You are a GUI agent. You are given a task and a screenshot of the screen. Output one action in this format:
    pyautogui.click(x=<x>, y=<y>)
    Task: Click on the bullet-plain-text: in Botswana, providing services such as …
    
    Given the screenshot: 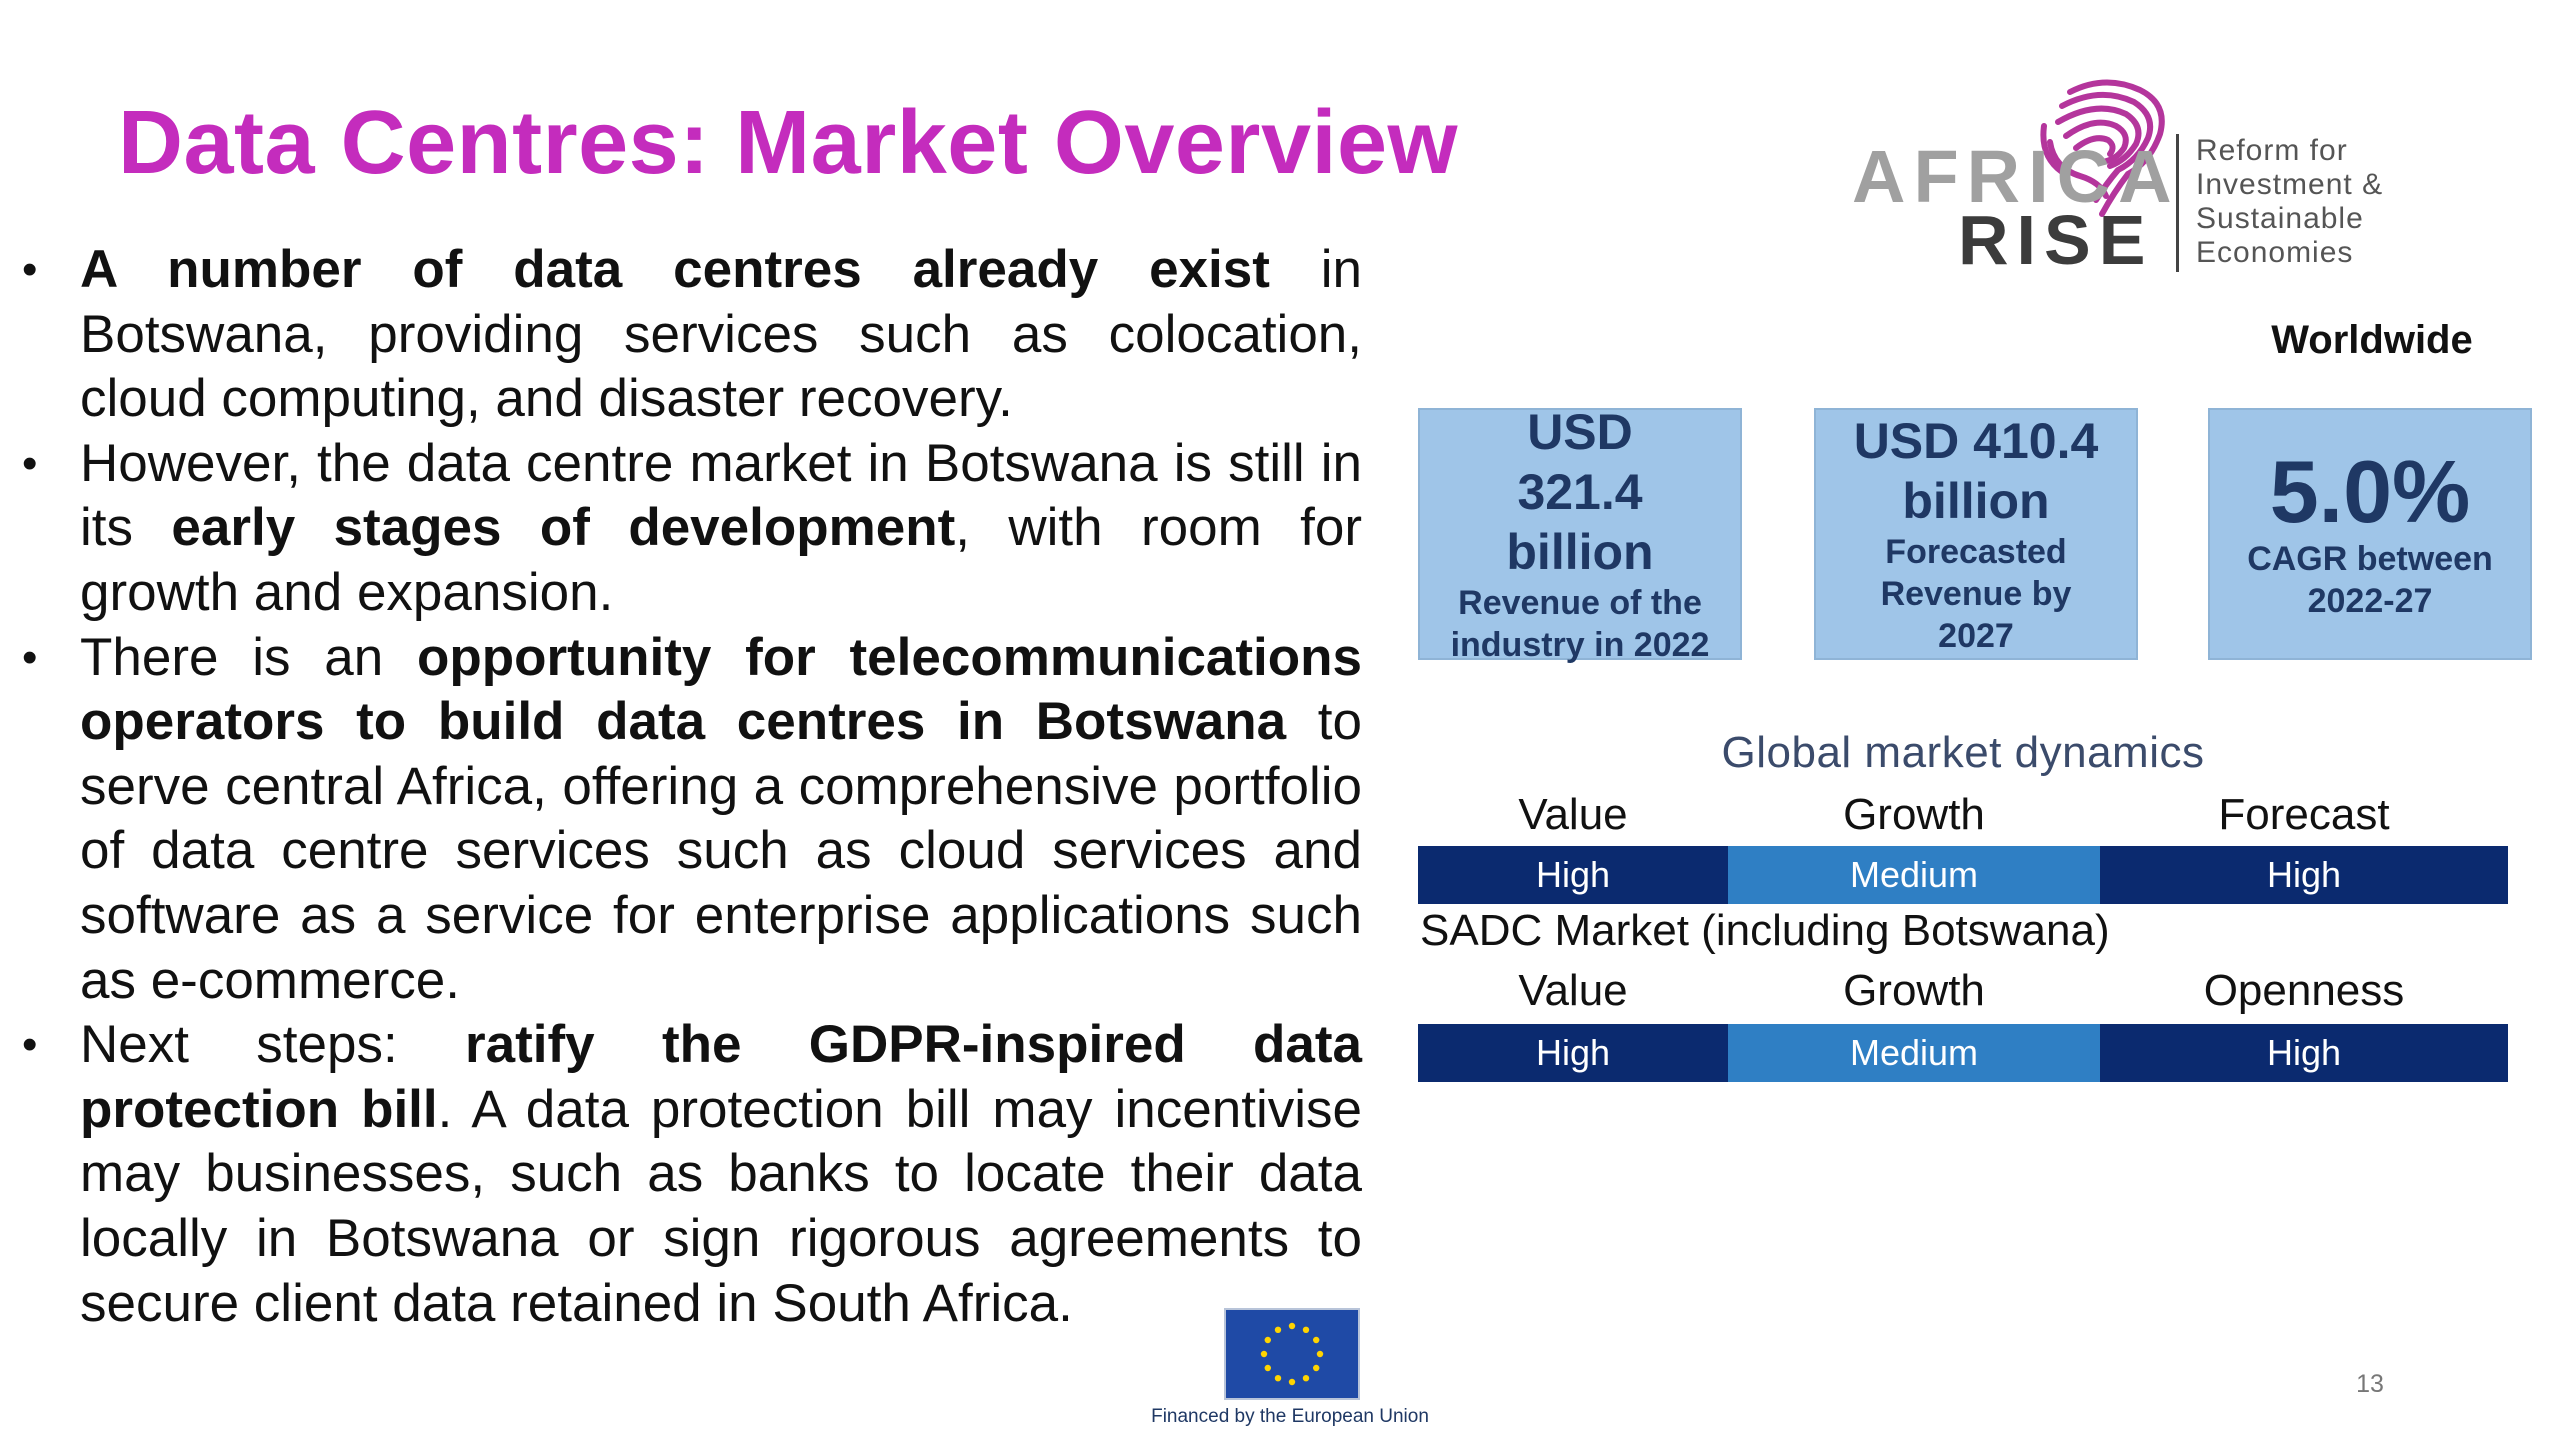 What is the action you would take?
    pyautogui.click(x=721, y=334)
    